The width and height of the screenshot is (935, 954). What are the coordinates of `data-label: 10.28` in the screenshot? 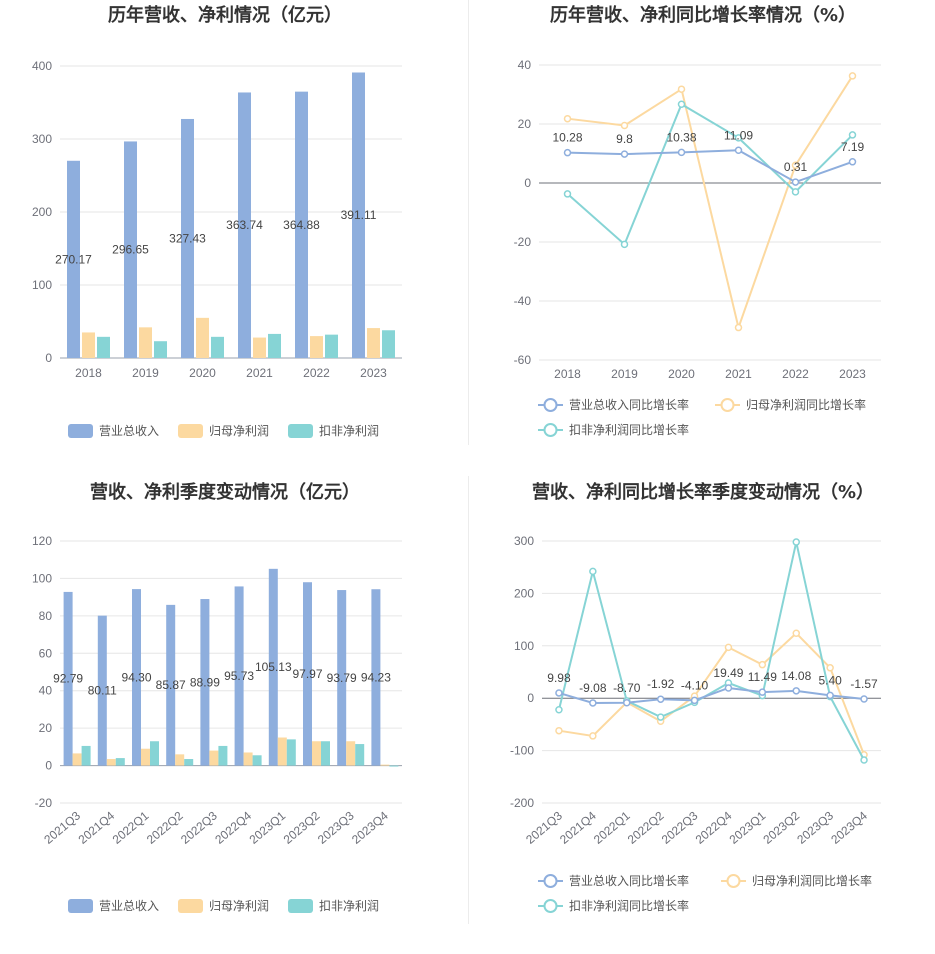 It's located at (567, 138).